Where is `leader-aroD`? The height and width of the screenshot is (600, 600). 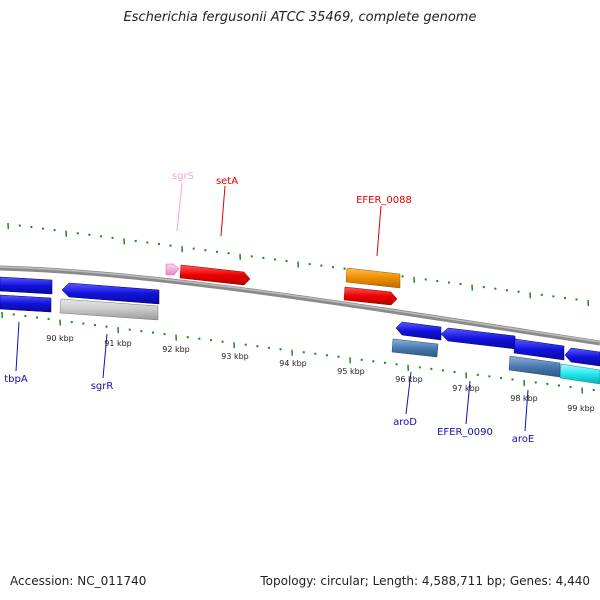
leader-aroD is located at coordinates (408, 393).